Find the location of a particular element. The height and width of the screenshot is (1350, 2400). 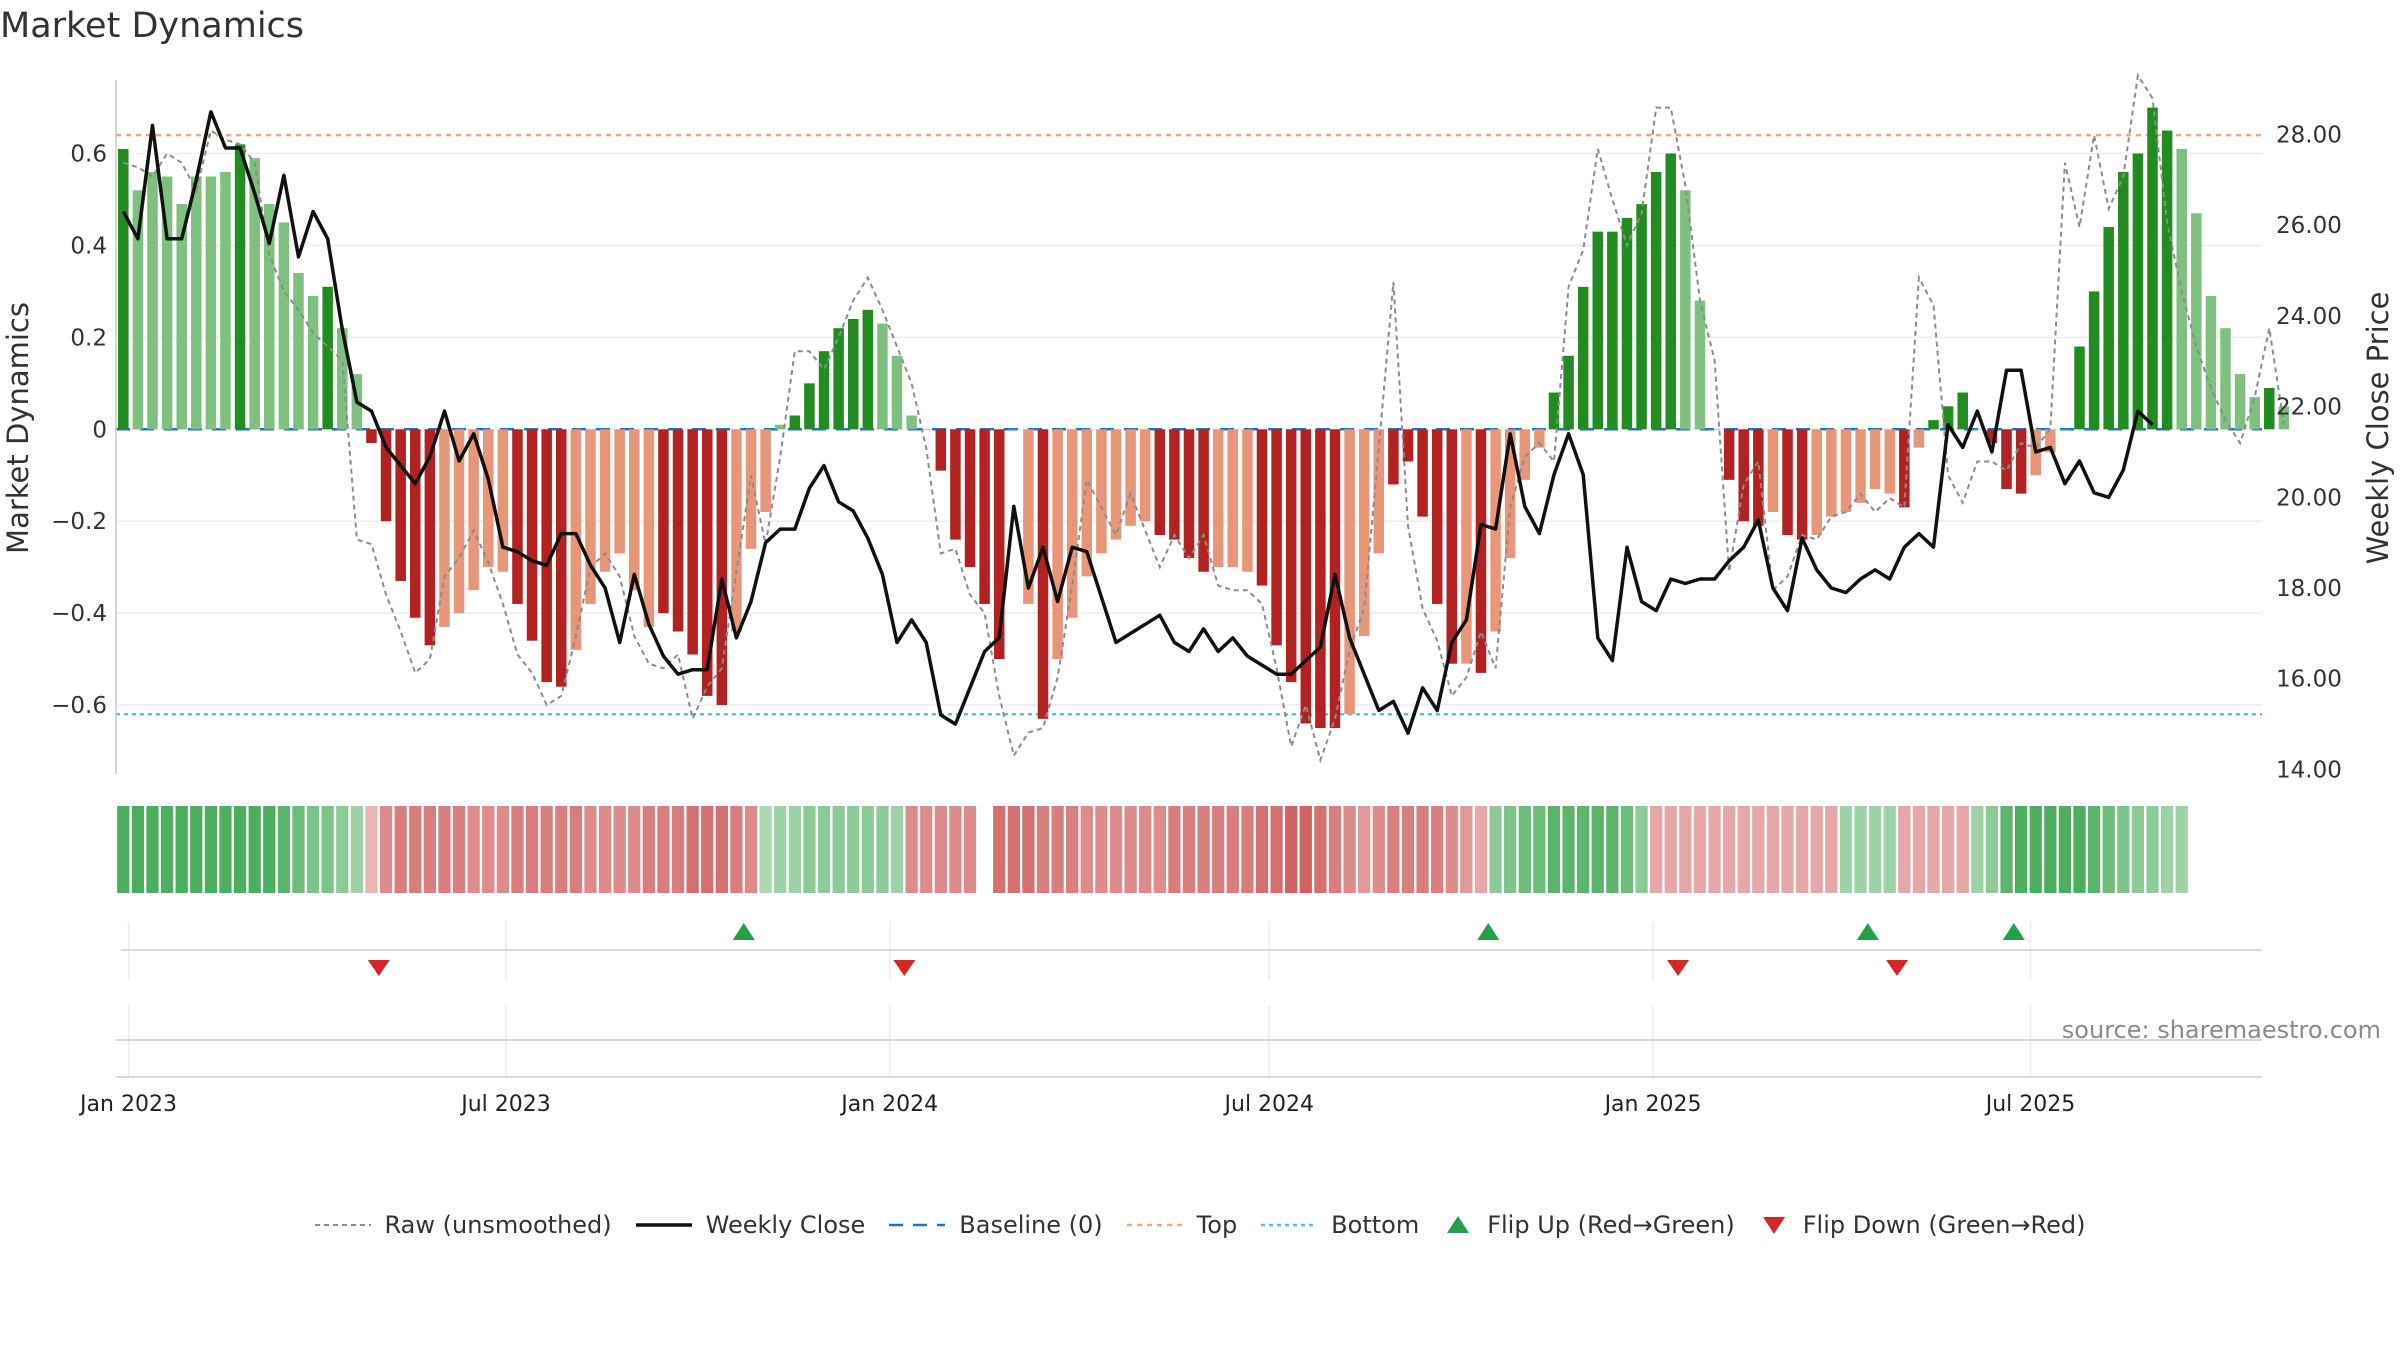

y-left-tick-label: 0.6 is located at coordinates (88, 155).